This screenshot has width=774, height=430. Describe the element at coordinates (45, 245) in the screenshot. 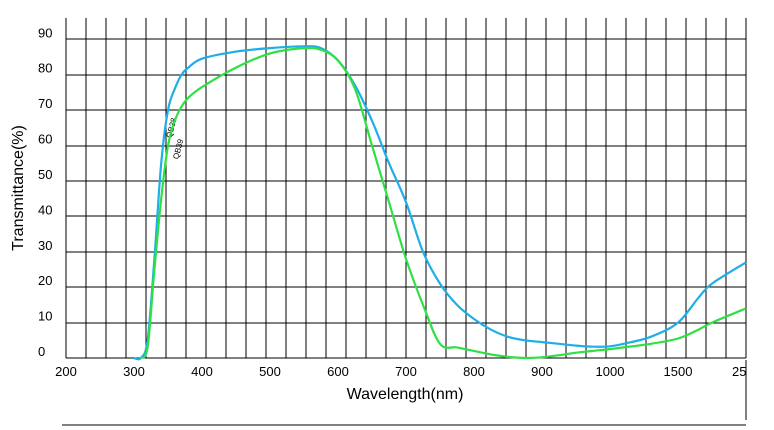

I see `y-tick-label: 30` at that location.